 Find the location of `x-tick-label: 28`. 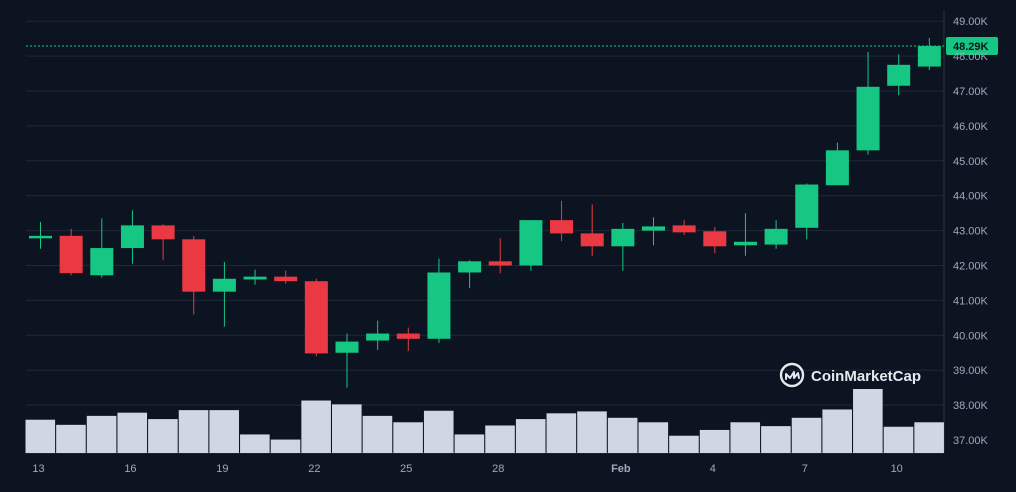

x-tick-label: 28 is located at coordinates (498, 469).